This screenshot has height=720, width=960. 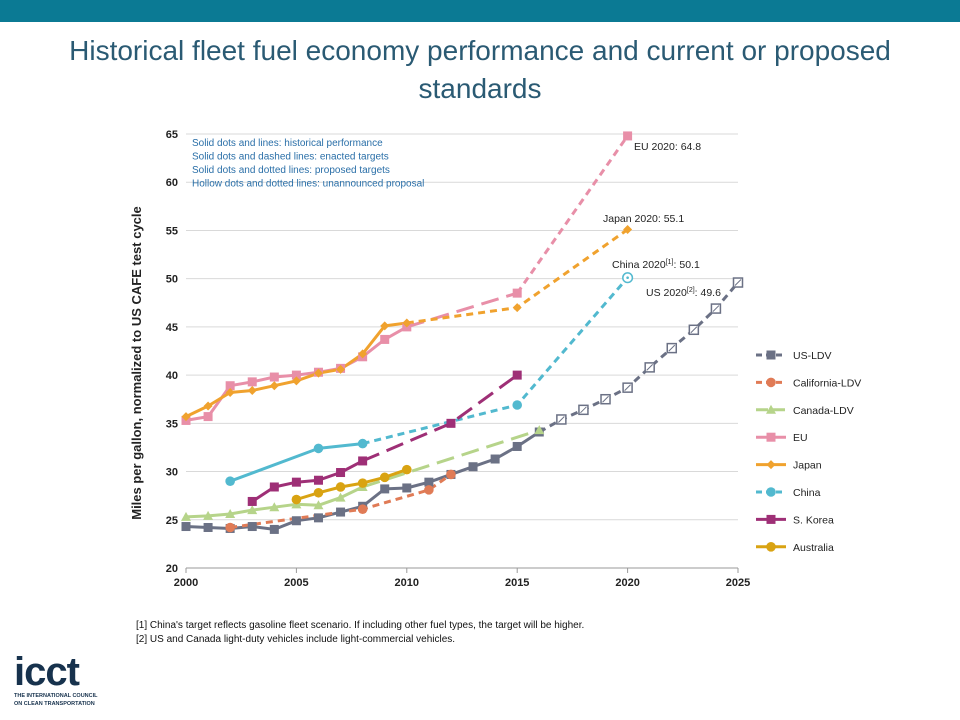 I want to click on us-ldv-point-2025-slash, so click(x=738, y=282).